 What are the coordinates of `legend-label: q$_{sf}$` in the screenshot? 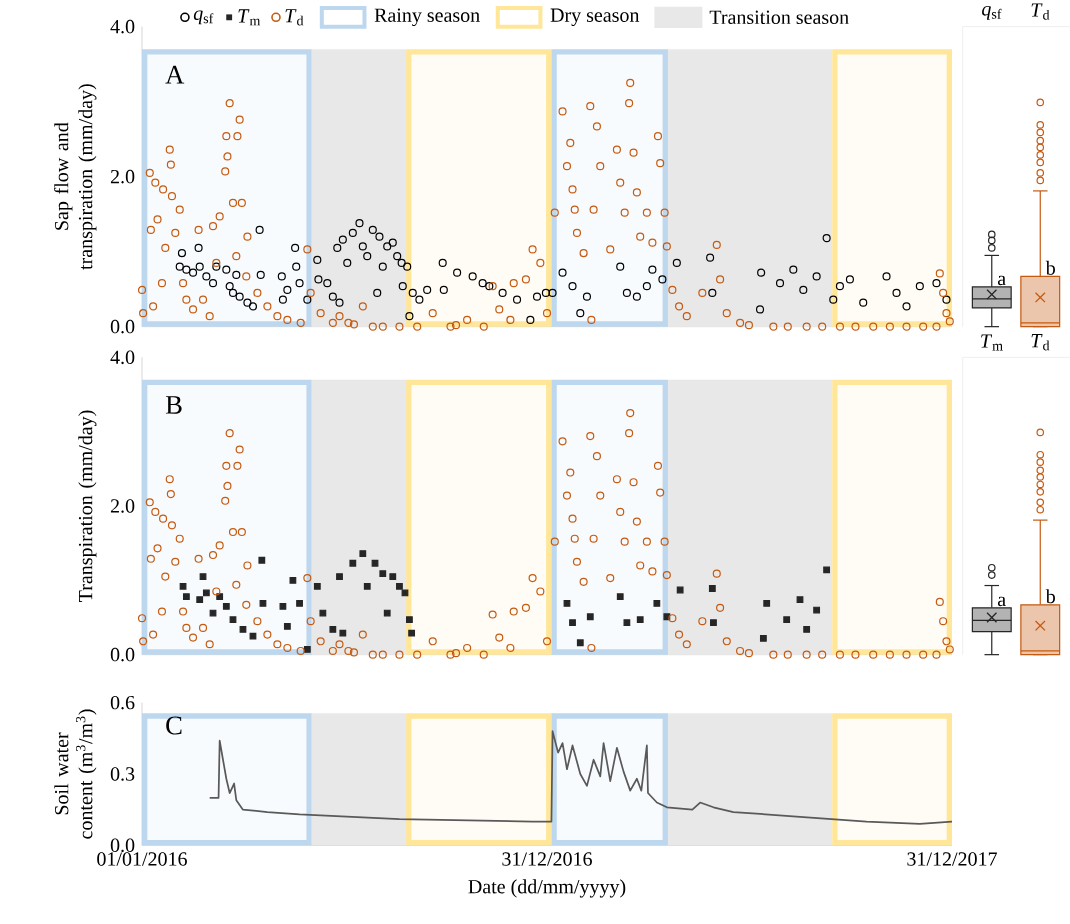 It's located at (203, 17).